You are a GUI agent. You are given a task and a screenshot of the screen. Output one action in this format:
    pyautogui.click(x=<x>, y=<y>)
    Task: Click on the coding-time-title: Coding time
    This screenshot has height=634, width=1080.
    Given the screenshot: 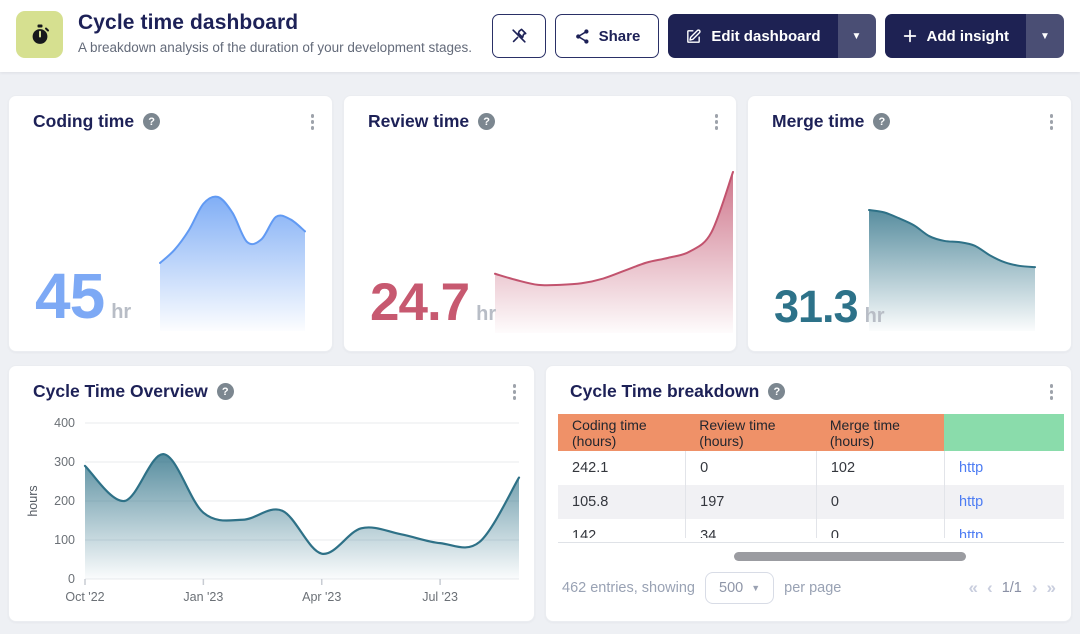 What is the action you would take?
    pyautogui.click(x=84, y=121)
    